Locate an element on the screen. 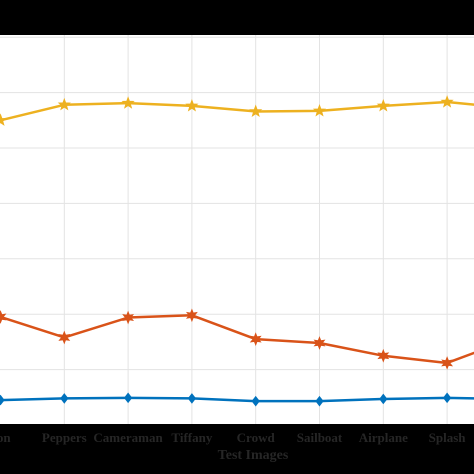  x-tick-label: Cameraman is located at coordinates (128, 437).